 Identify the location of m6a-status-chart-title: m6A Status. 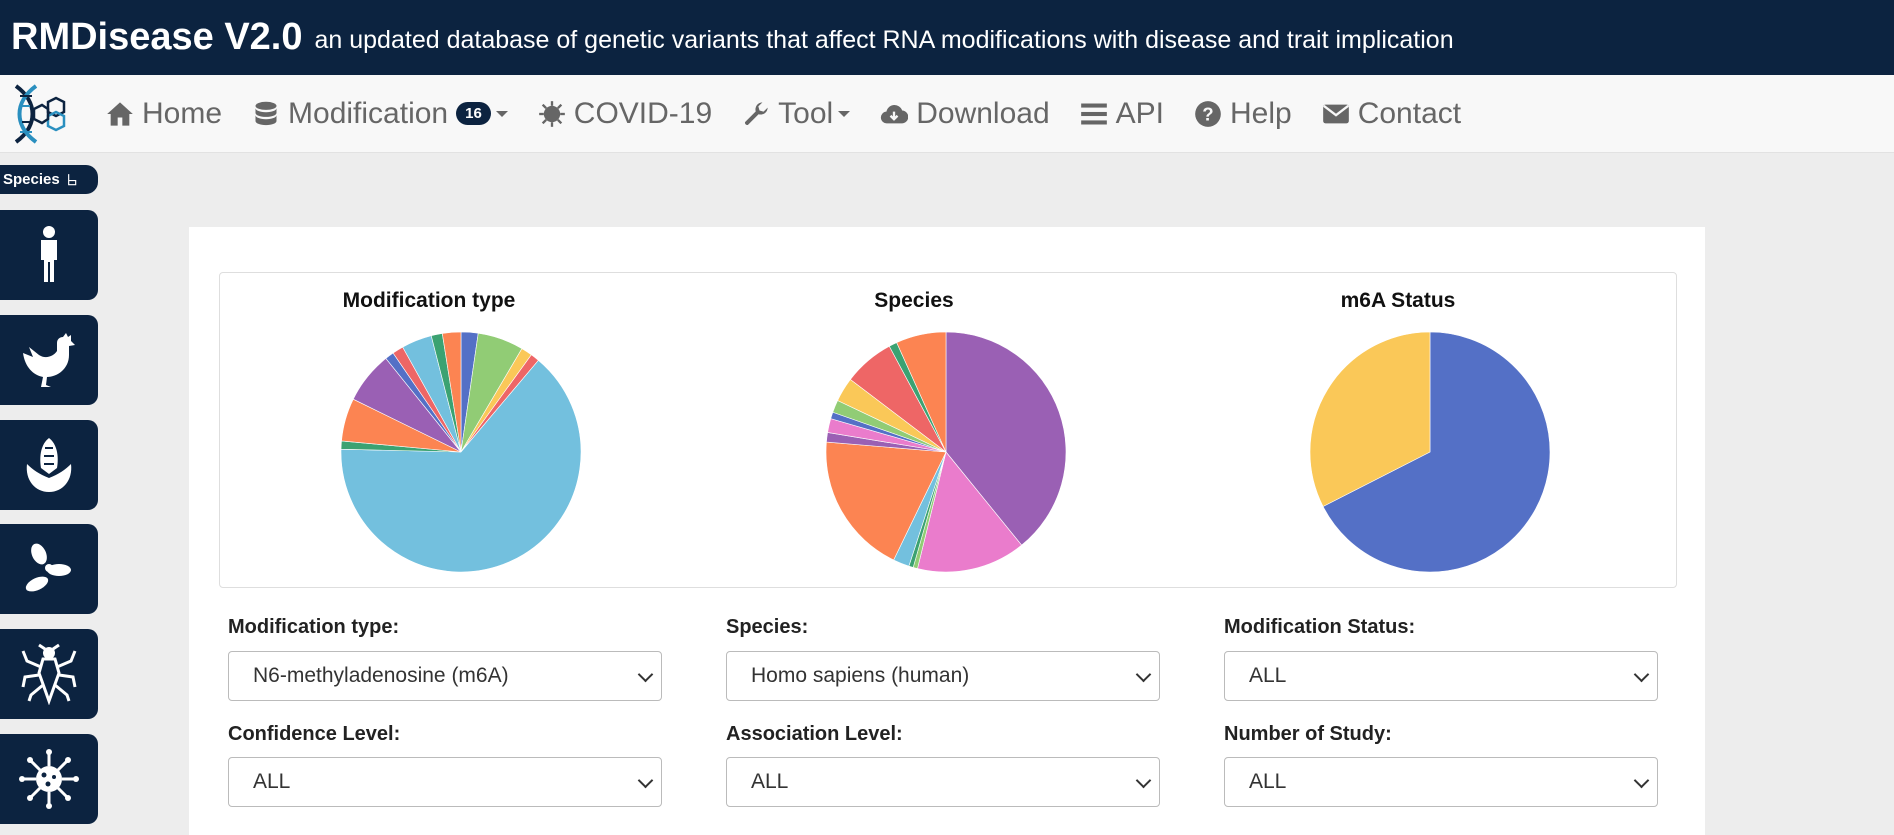
(1398, 300).